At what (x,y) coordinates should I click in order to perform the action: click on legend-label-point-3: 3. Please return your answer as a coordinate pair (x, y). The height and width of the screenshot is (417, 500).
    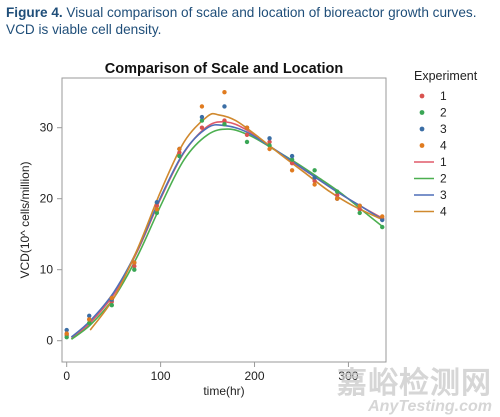
    Looking at the image, I should click on (443, 129).